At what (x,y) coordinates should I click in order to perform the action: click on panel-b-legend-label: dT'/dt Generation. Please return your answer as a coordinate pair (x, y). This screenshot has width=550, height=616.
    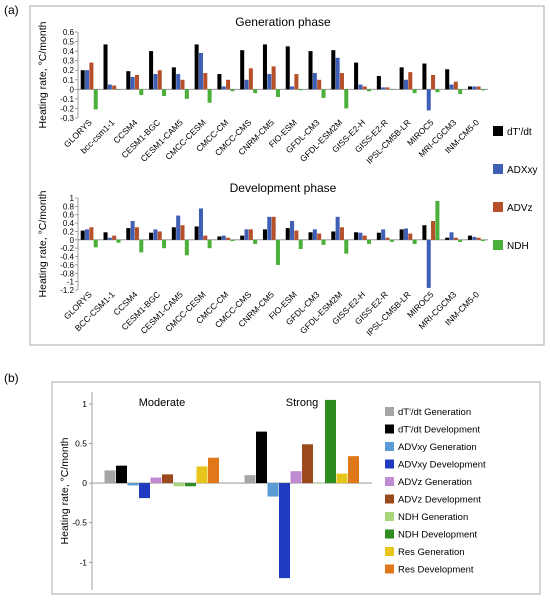
    Looking at the image, I should click on (434, 412).